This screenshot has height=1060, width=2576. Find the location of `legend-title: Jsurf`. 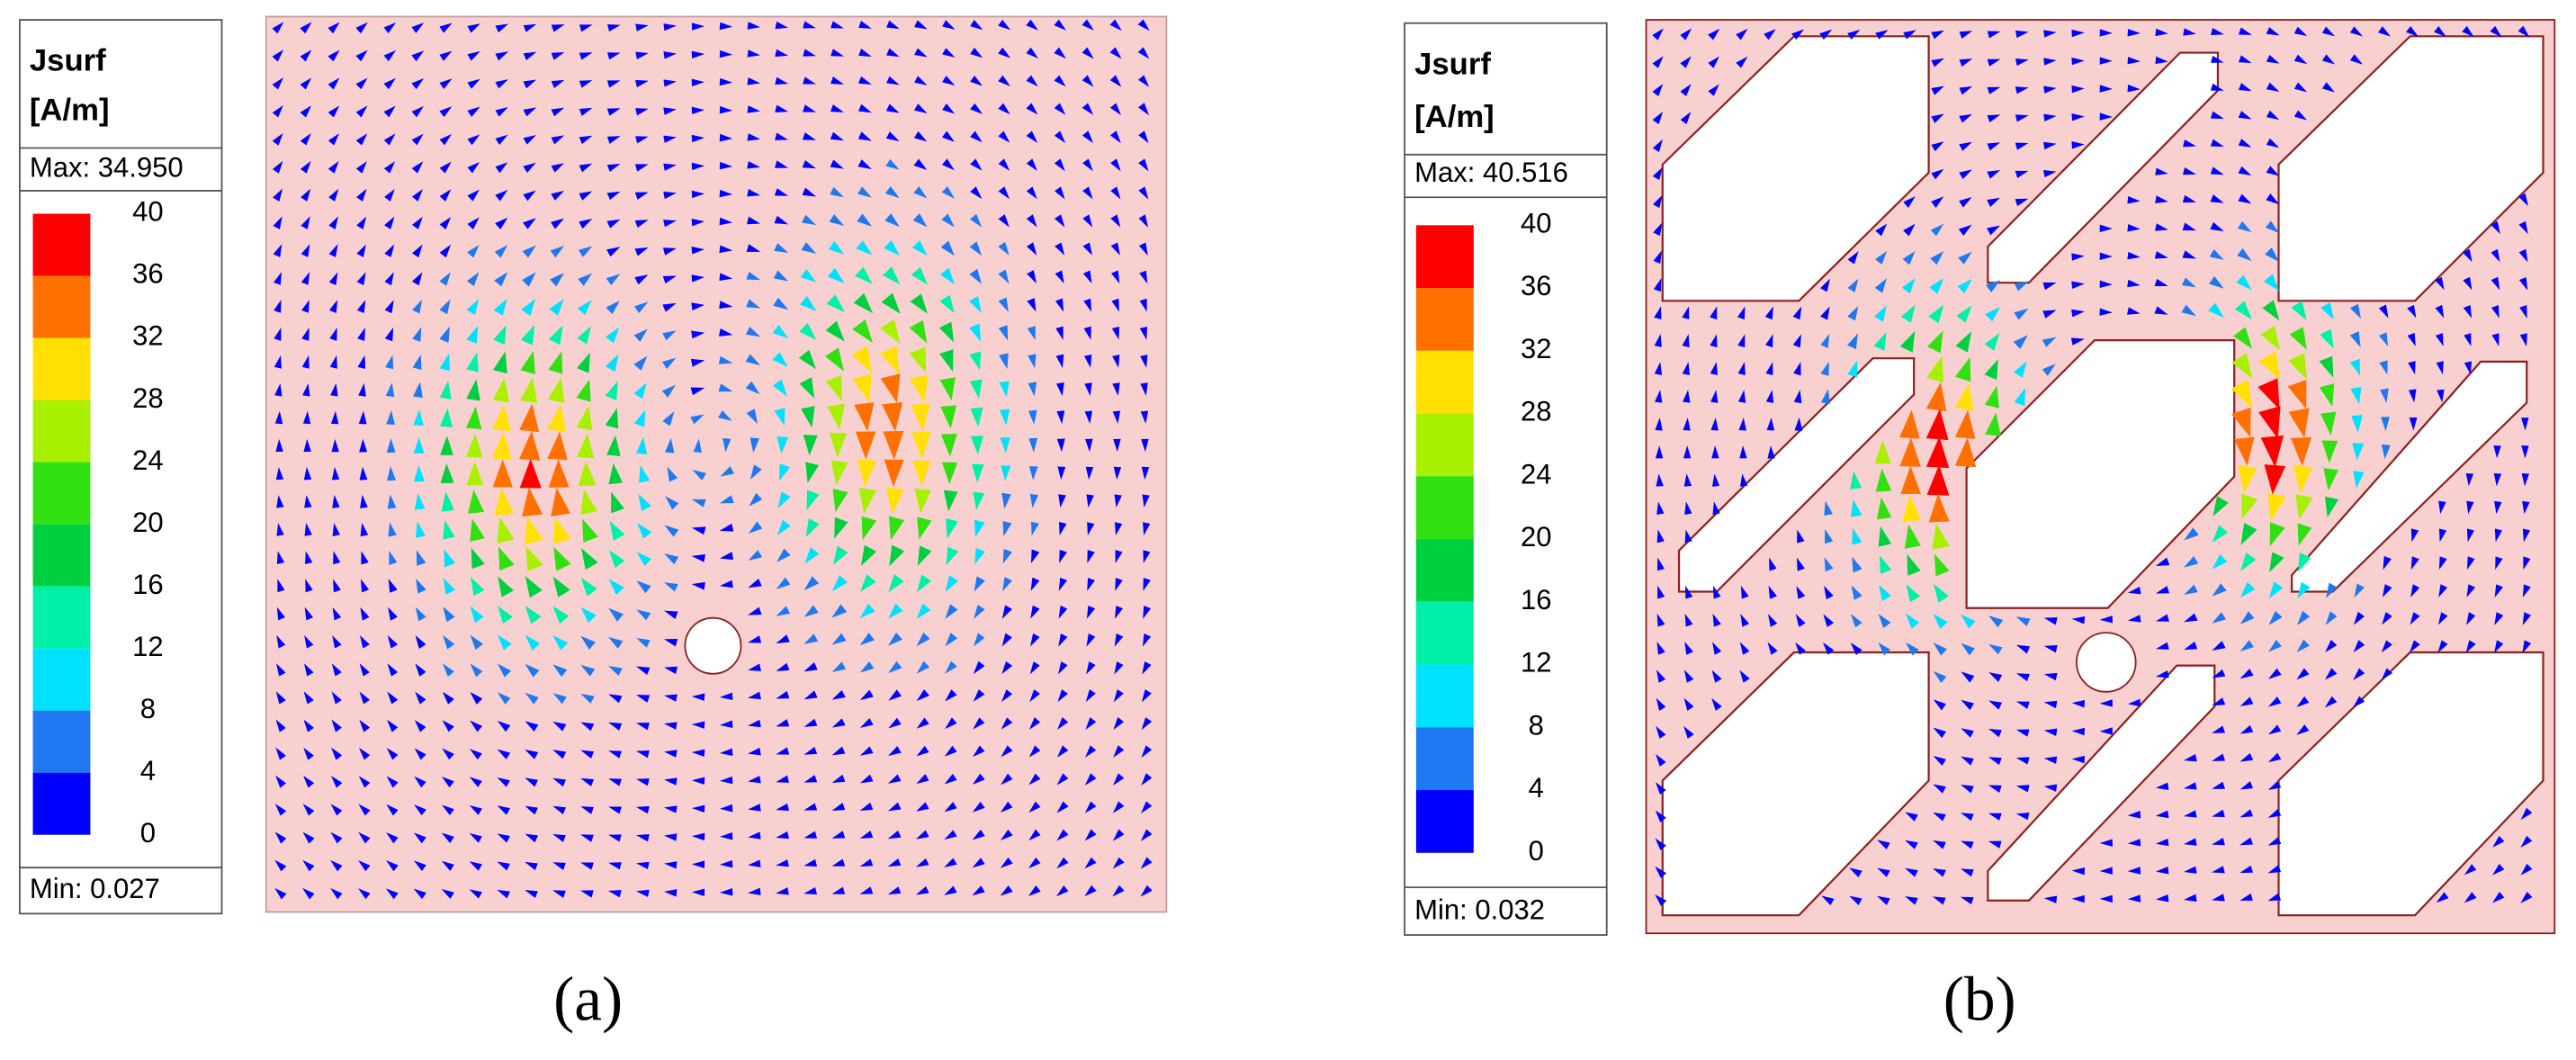

legend-title: Jsurf is located at coordinates (68, 61).